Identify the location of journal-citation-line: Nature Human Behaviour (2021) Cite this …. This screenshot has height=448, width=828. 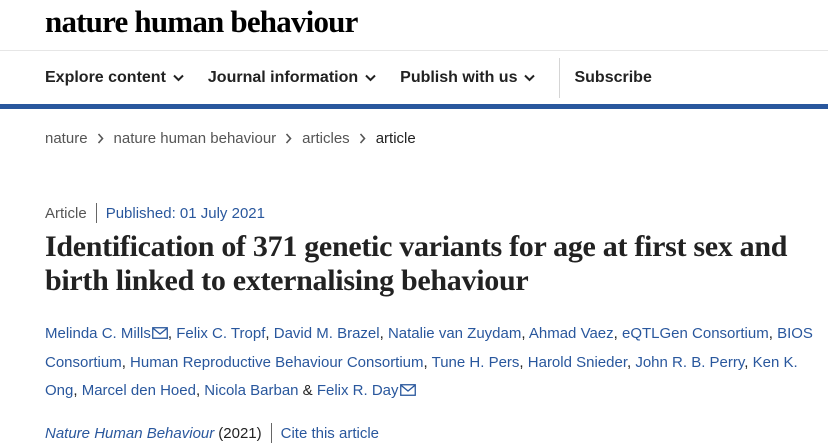
(212, 433).